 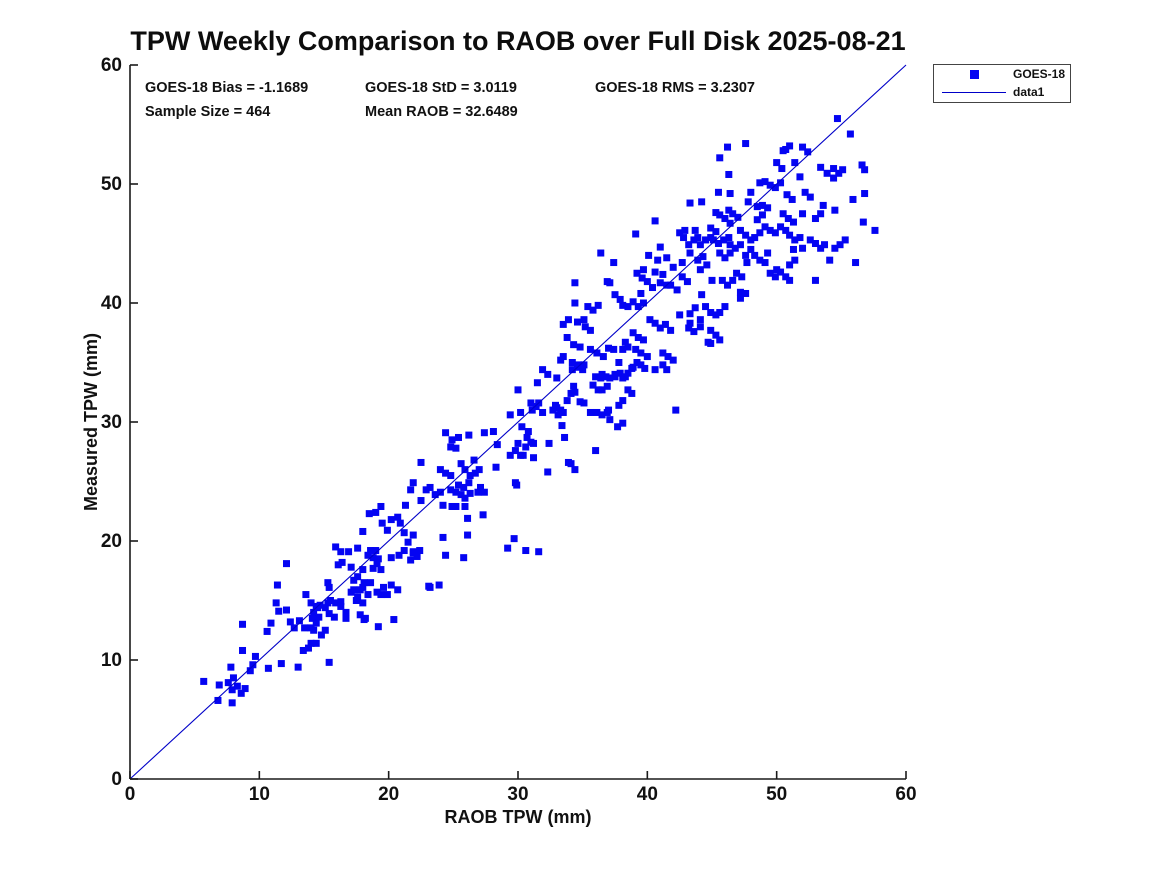 What do you see at coordinates (905, 794) in the screenshot?
I see `x-tick-label: 60` at bounding box center [905, 794].